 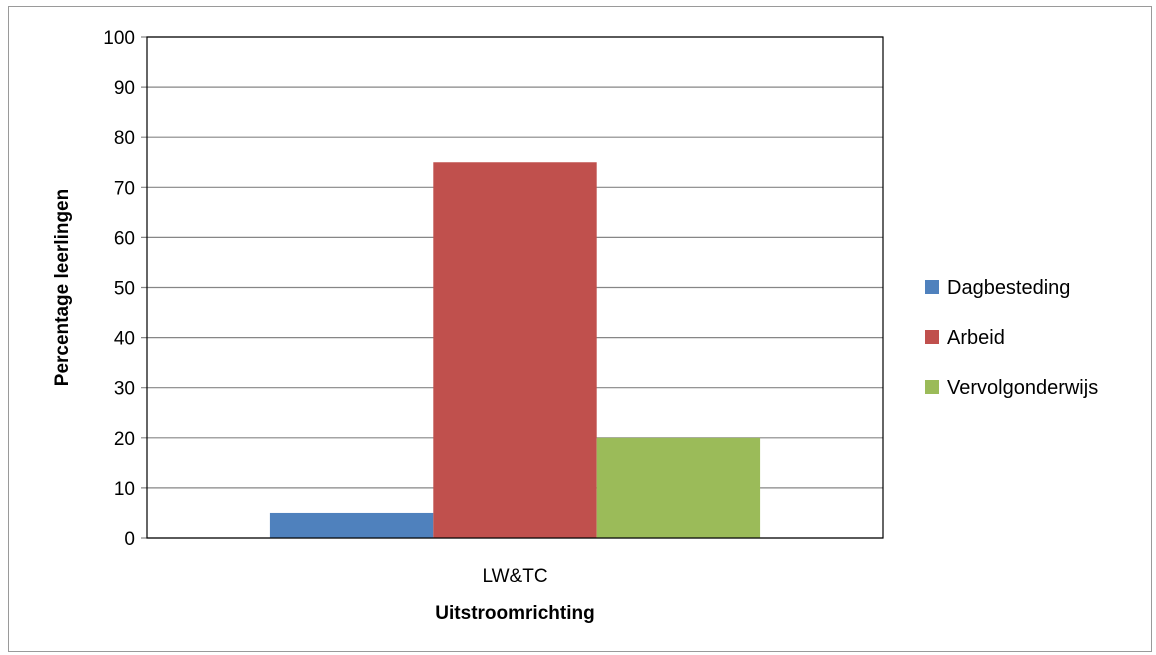 What do you see at coordinates (124, 238) in the screenshot?
I see `y-tick-label: 60` at bounding box center [124, 238].